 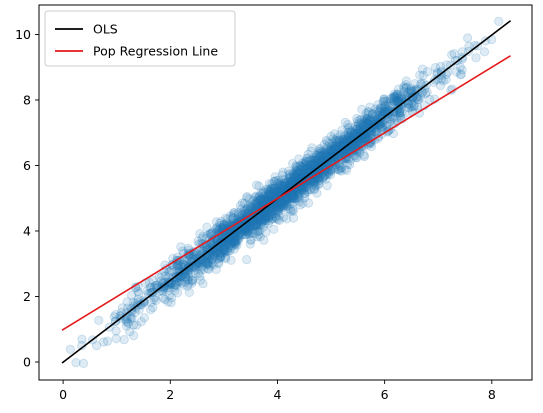 I want to click on x-tick-label: 8, so click(x=492, y=394).